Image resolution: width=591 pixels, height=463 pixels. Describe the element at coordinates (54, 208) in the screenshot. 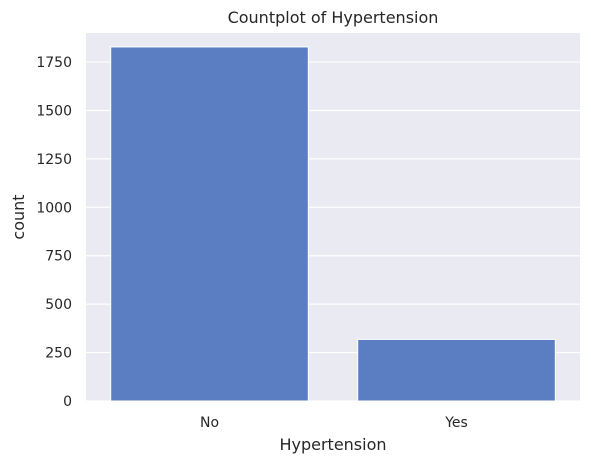

I see `y-tick-label-4: 1000` at that location.